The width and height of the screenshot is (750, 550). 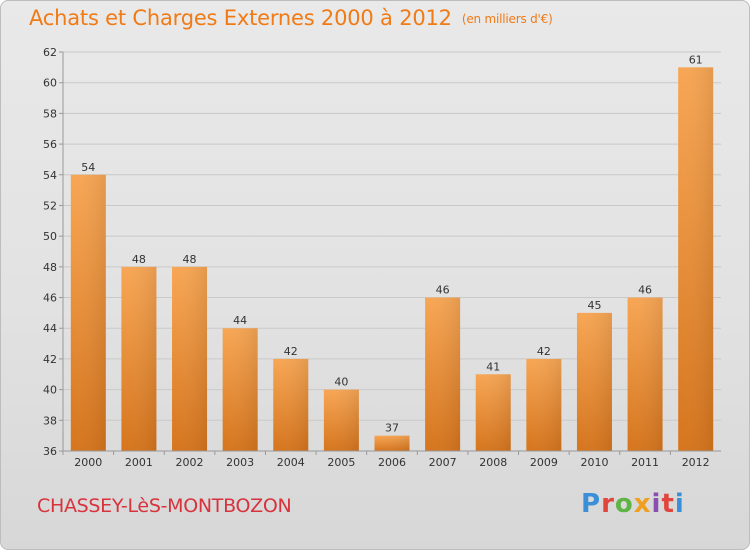 I want to click on commune-name: CHASSEY-LèS-MONTBOZON, so click(x=164, y=506).